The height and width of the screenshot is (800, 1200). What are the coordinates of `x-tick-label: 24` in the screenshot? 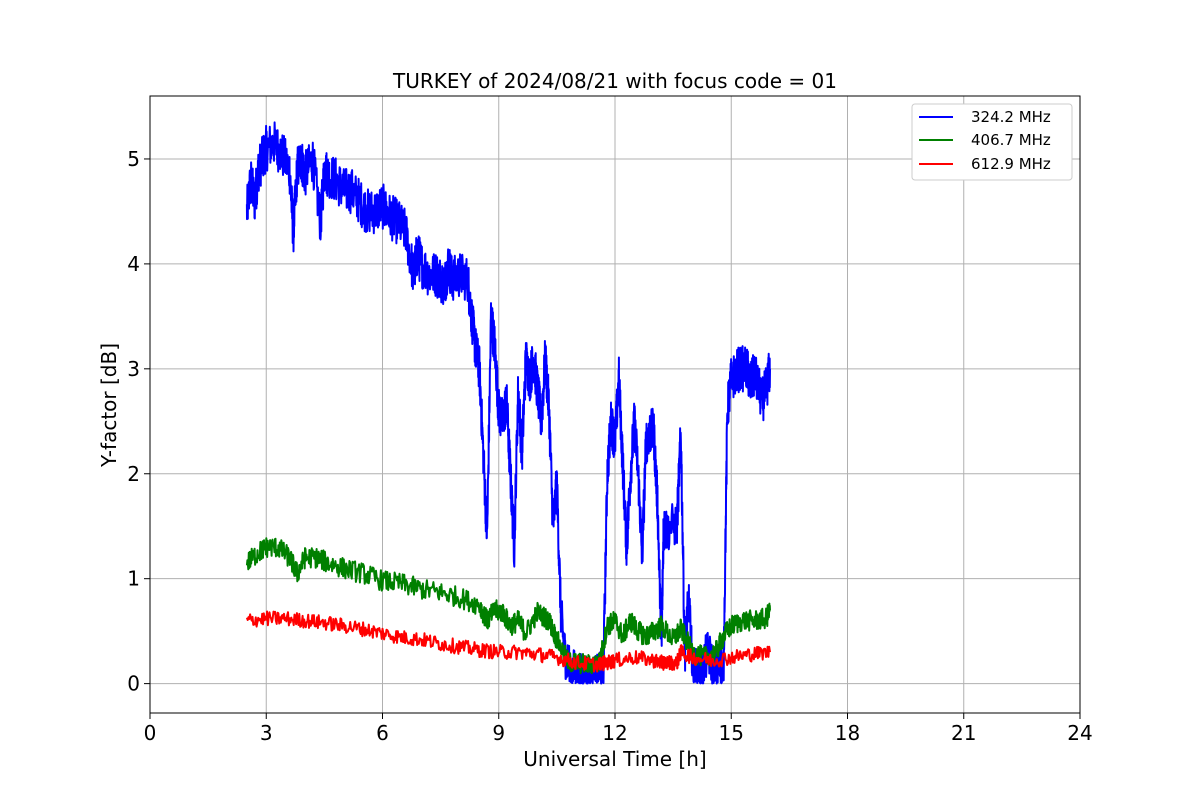 It's located at (1079, 733).